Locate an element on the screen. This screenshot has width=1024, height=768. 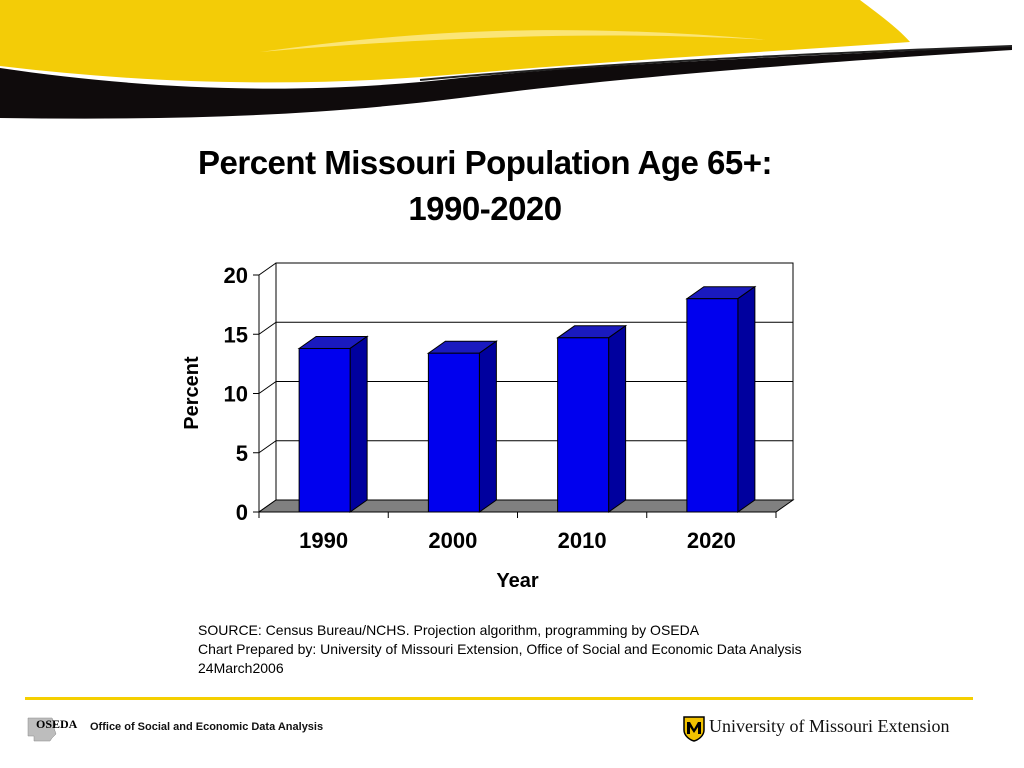
x-tick-label: 1990 is located at coordinates (323, 540).